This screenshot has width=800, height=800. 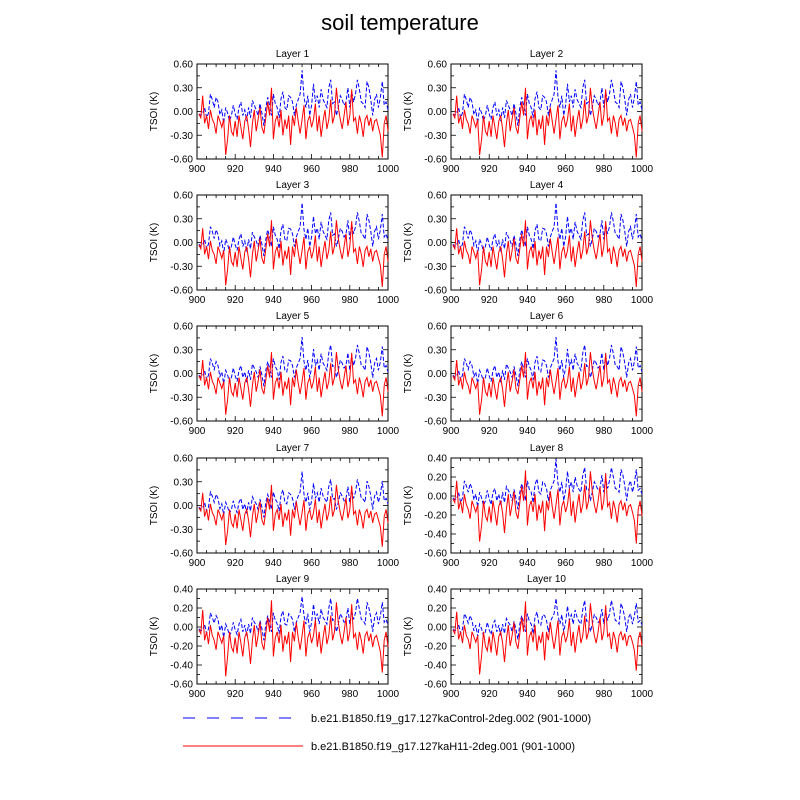 I want to click on plot-frame, so click(x=546, y=373).